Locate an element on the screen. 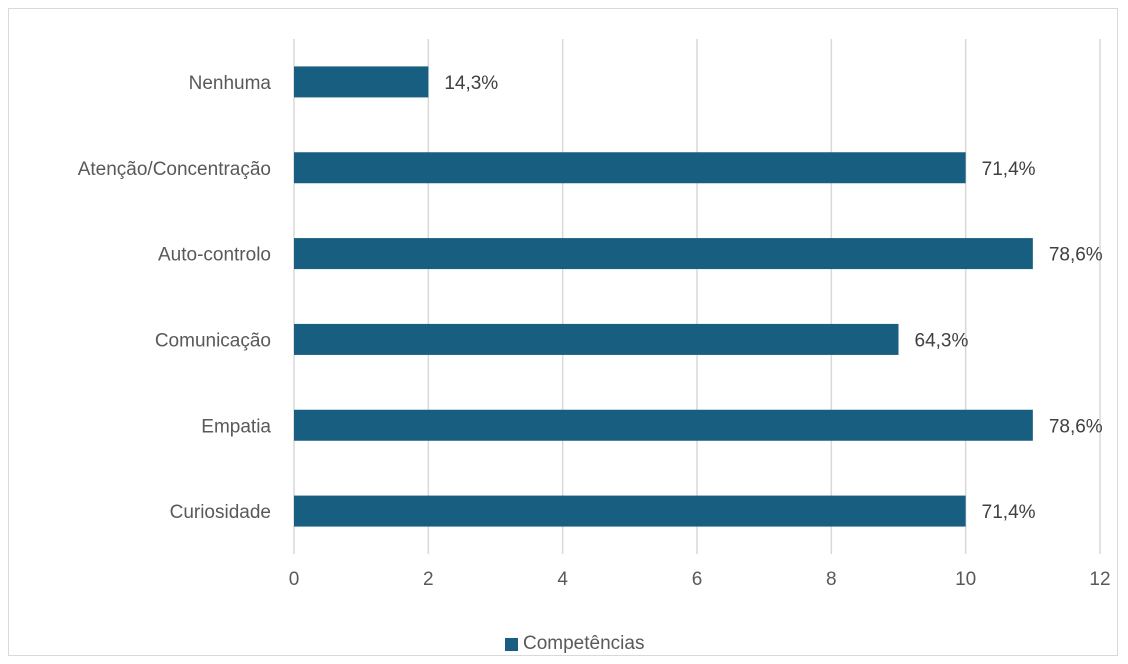  x-tick-label: 10 is located at coordinates (965, 579).